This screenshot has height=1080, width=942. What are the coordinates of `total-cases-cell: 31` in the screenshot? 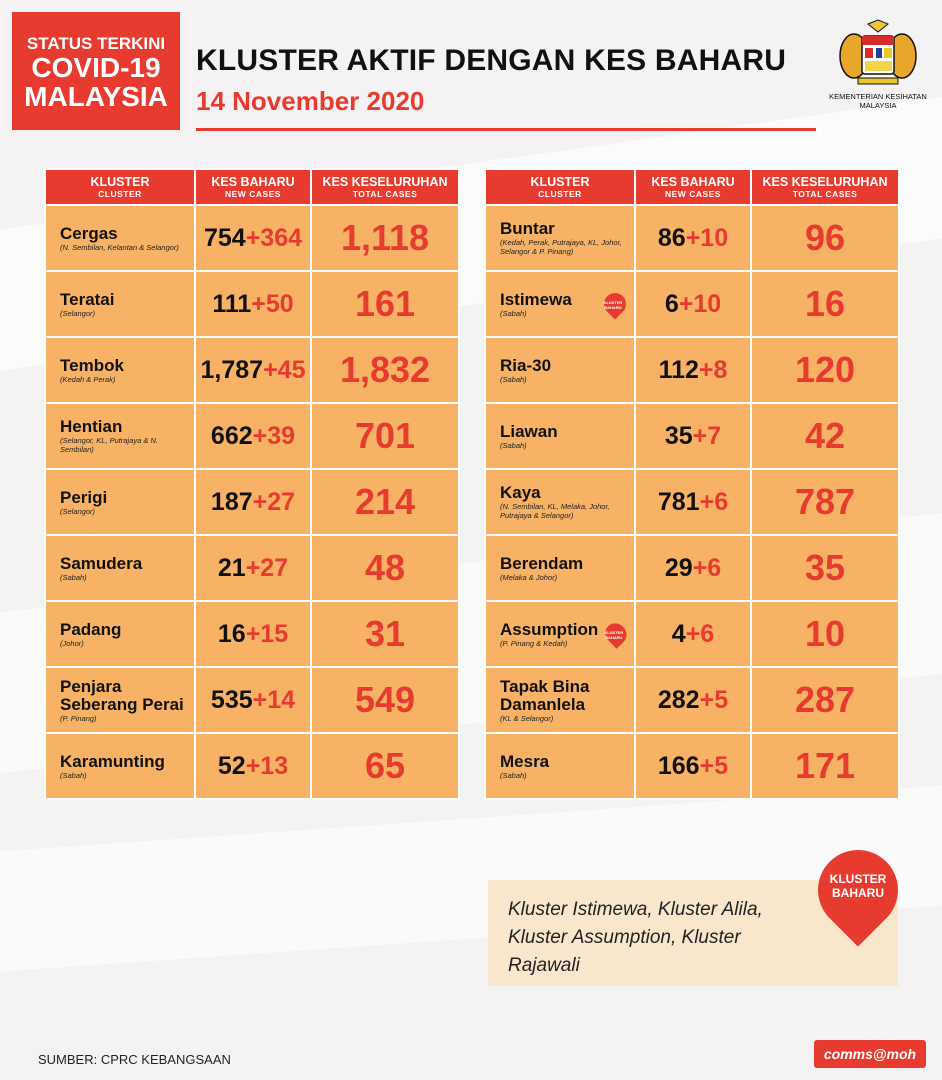 It's located at (385, 634).